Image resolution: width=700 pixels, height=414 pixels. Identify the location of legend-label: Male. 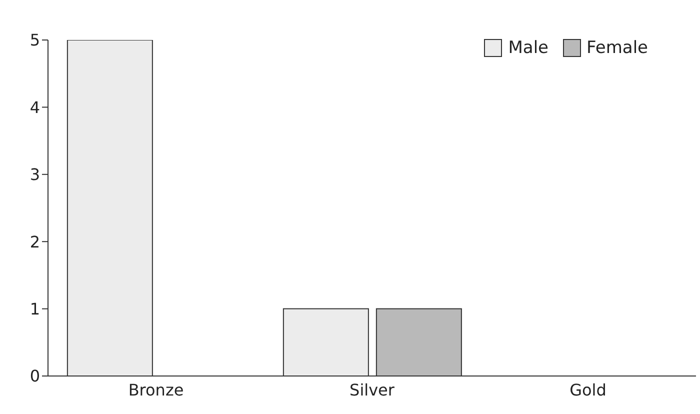
(528, 48).